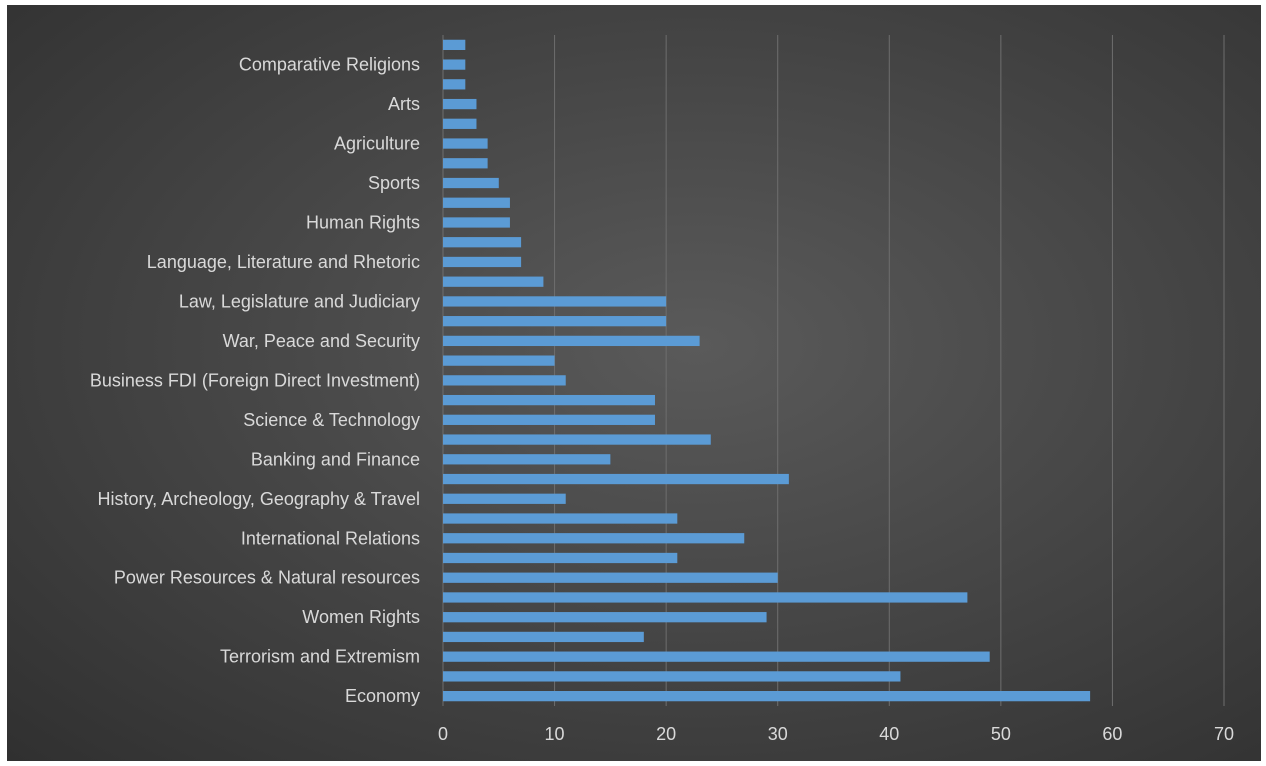 This screenshot has height=766, width=1266. Describe the element at coordinates (299, 301) in the screenshot. I see `category-label: Law, Legislature and Judiciary` at that location.